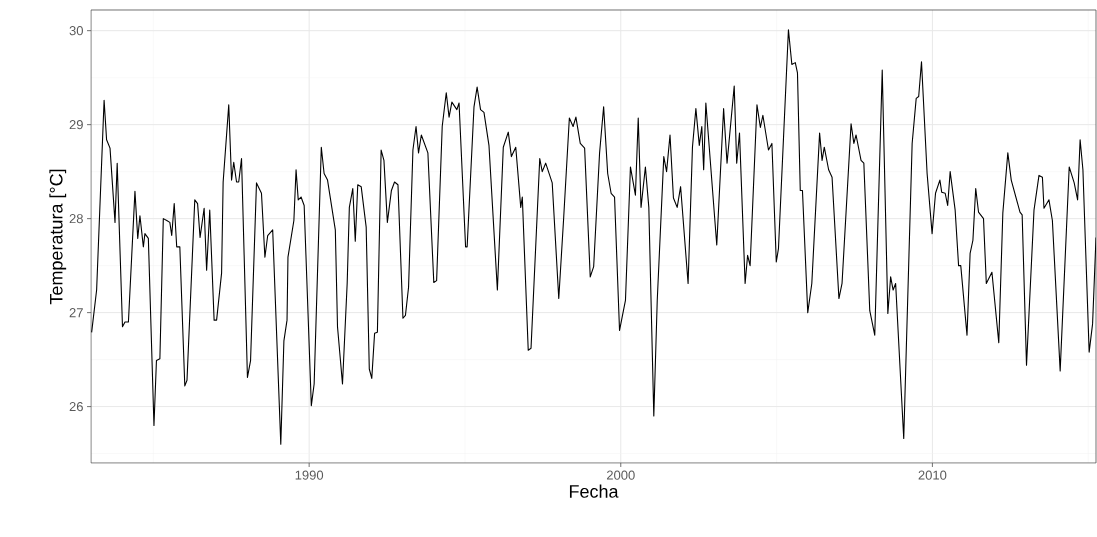 This screenshot has width=1097, height=537. Describe the element at coordinates (594, 491) in the screenshot. I see `x-axis-title: Fecha` at that location.